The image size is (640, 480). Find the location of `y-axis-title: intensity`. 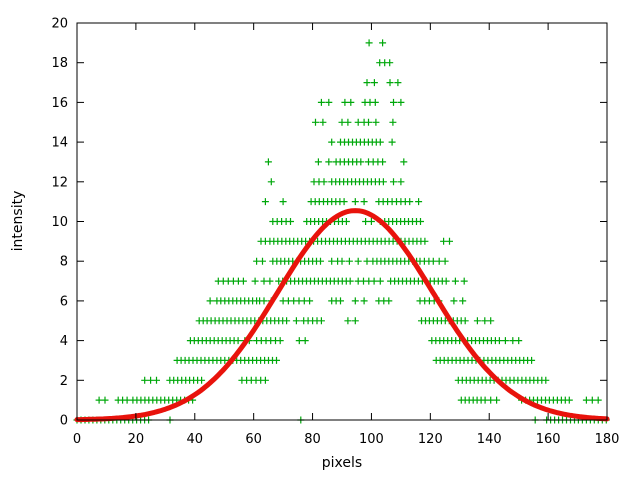

y-axis-title: intensity is located at coordinates (18, 221).